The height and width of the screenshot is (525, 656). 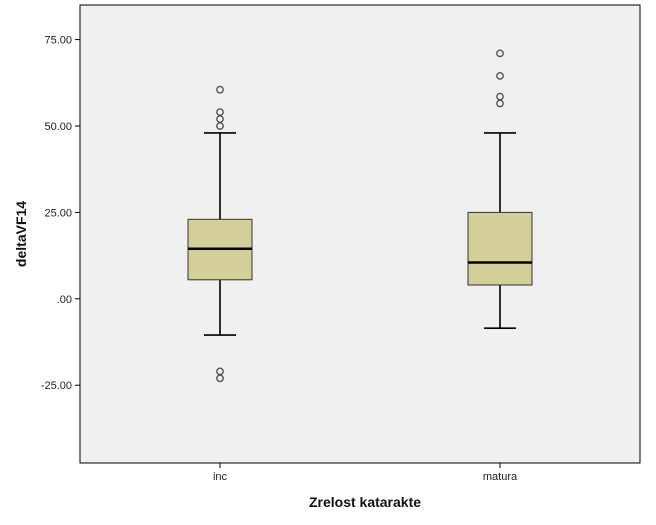 I want to click on y-tick-label: .00, so click(x=64, y=300).